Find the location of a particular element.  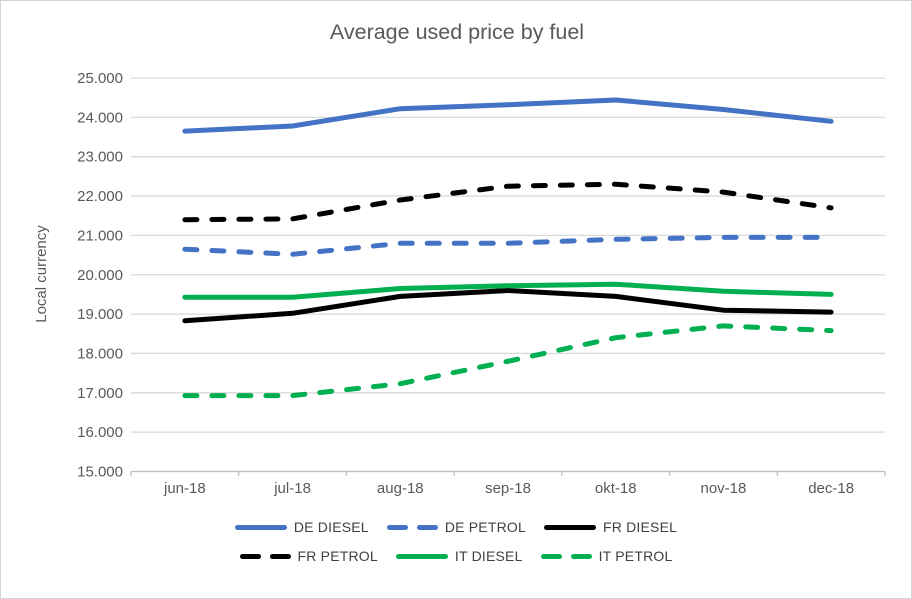

y-tick-label: 16.000 is located at coordinates (100, 432).